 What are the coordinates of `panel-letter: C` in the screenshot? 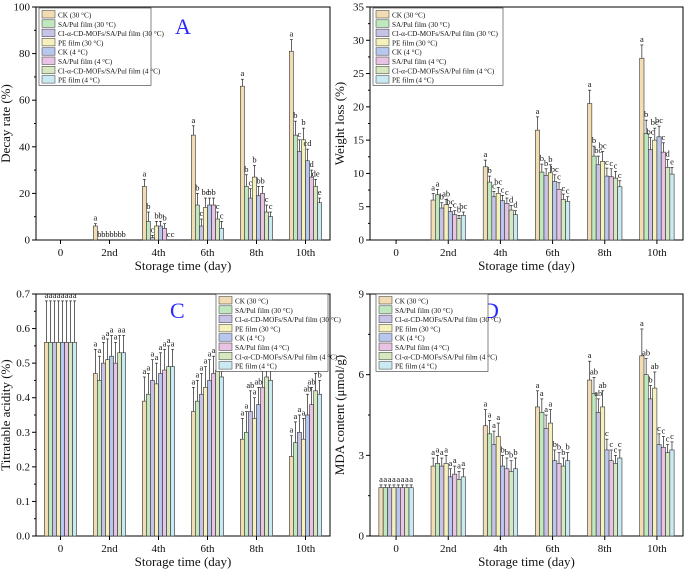 It's located at (177, 310).